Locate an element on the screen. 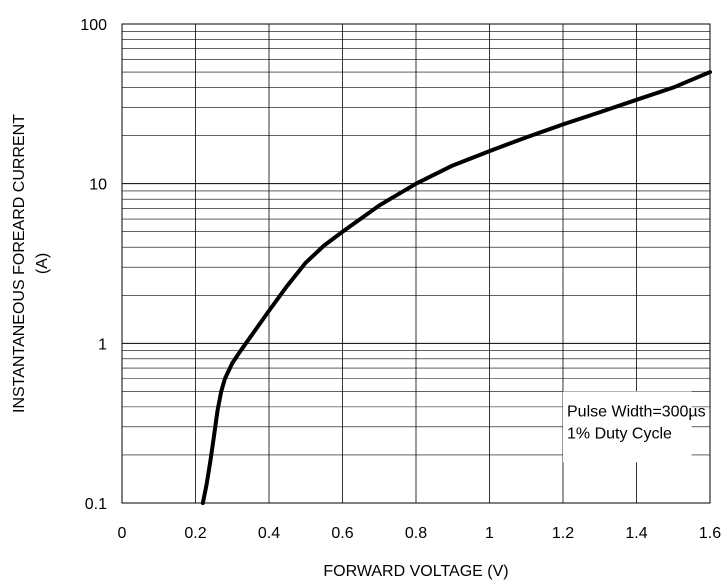 This screenshot has height=583, width=724. x-tick-labels: 0 0.2 0.4 0.6 0.8 1 1.2 1.4 1.6 is located at coordinates (420, 533).